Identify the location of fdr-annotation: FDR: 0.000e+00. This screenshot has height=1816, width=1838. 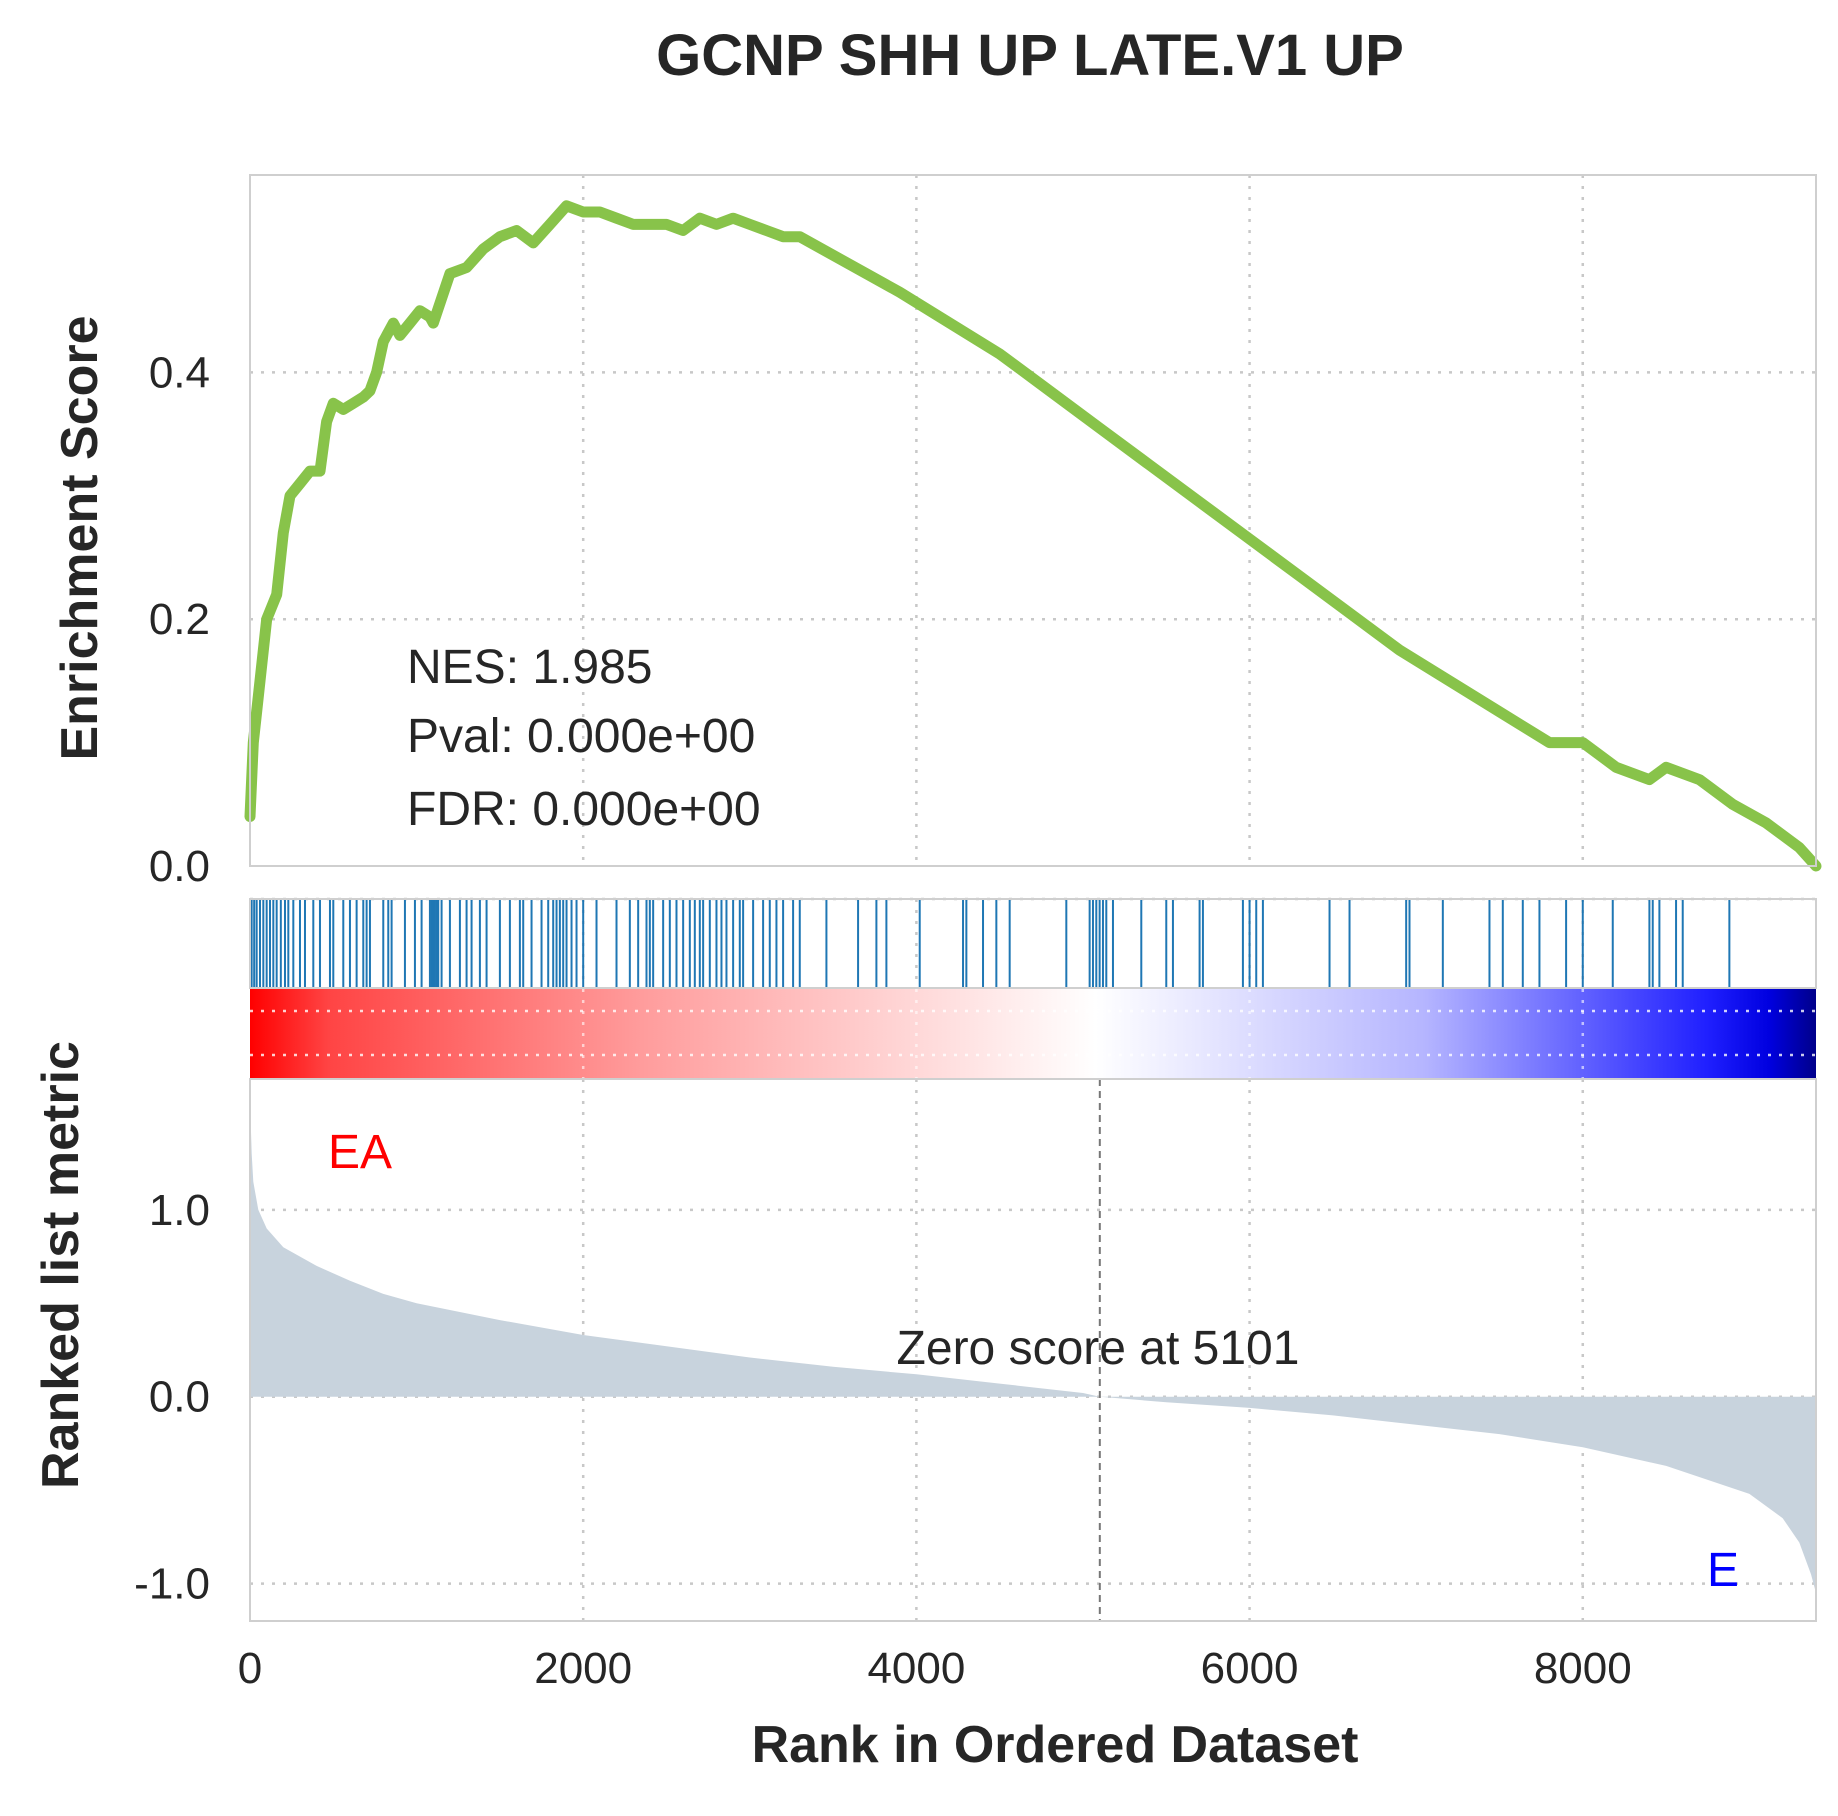
(584, 809).